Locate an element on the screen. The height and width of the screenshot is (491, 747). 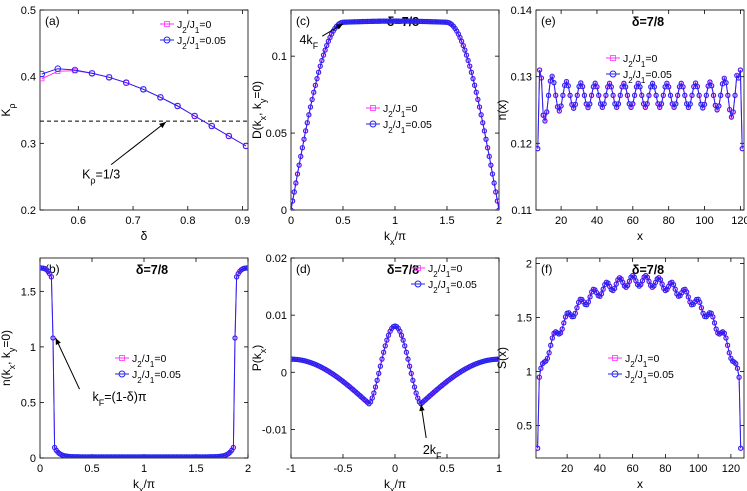
y-tick-label: 1 is located at coordinates (33, 348).